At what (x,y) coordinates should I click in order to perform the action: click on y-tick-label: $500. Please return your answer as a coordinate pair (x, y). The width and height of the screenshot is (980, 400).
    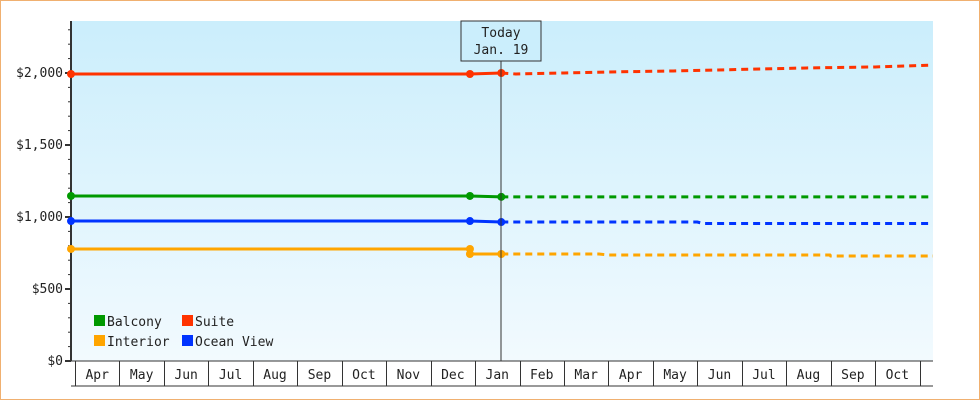
    Looking at the image, I should click on (47, 289).